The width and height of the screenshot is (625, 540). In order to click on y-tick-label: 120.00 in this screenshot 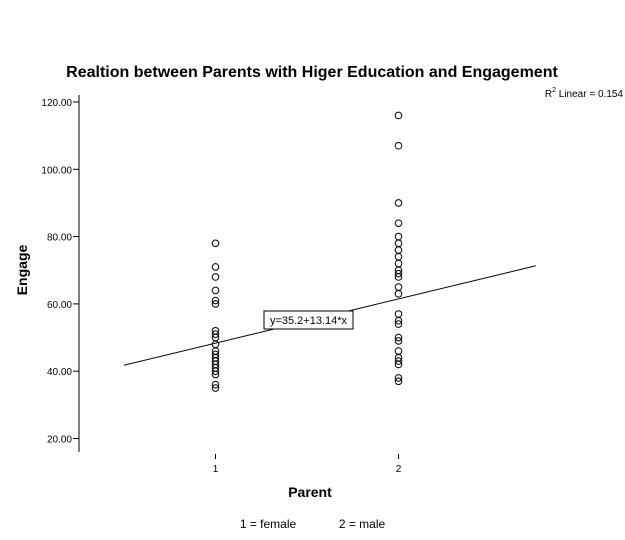, I will do `click(56, 103)`.